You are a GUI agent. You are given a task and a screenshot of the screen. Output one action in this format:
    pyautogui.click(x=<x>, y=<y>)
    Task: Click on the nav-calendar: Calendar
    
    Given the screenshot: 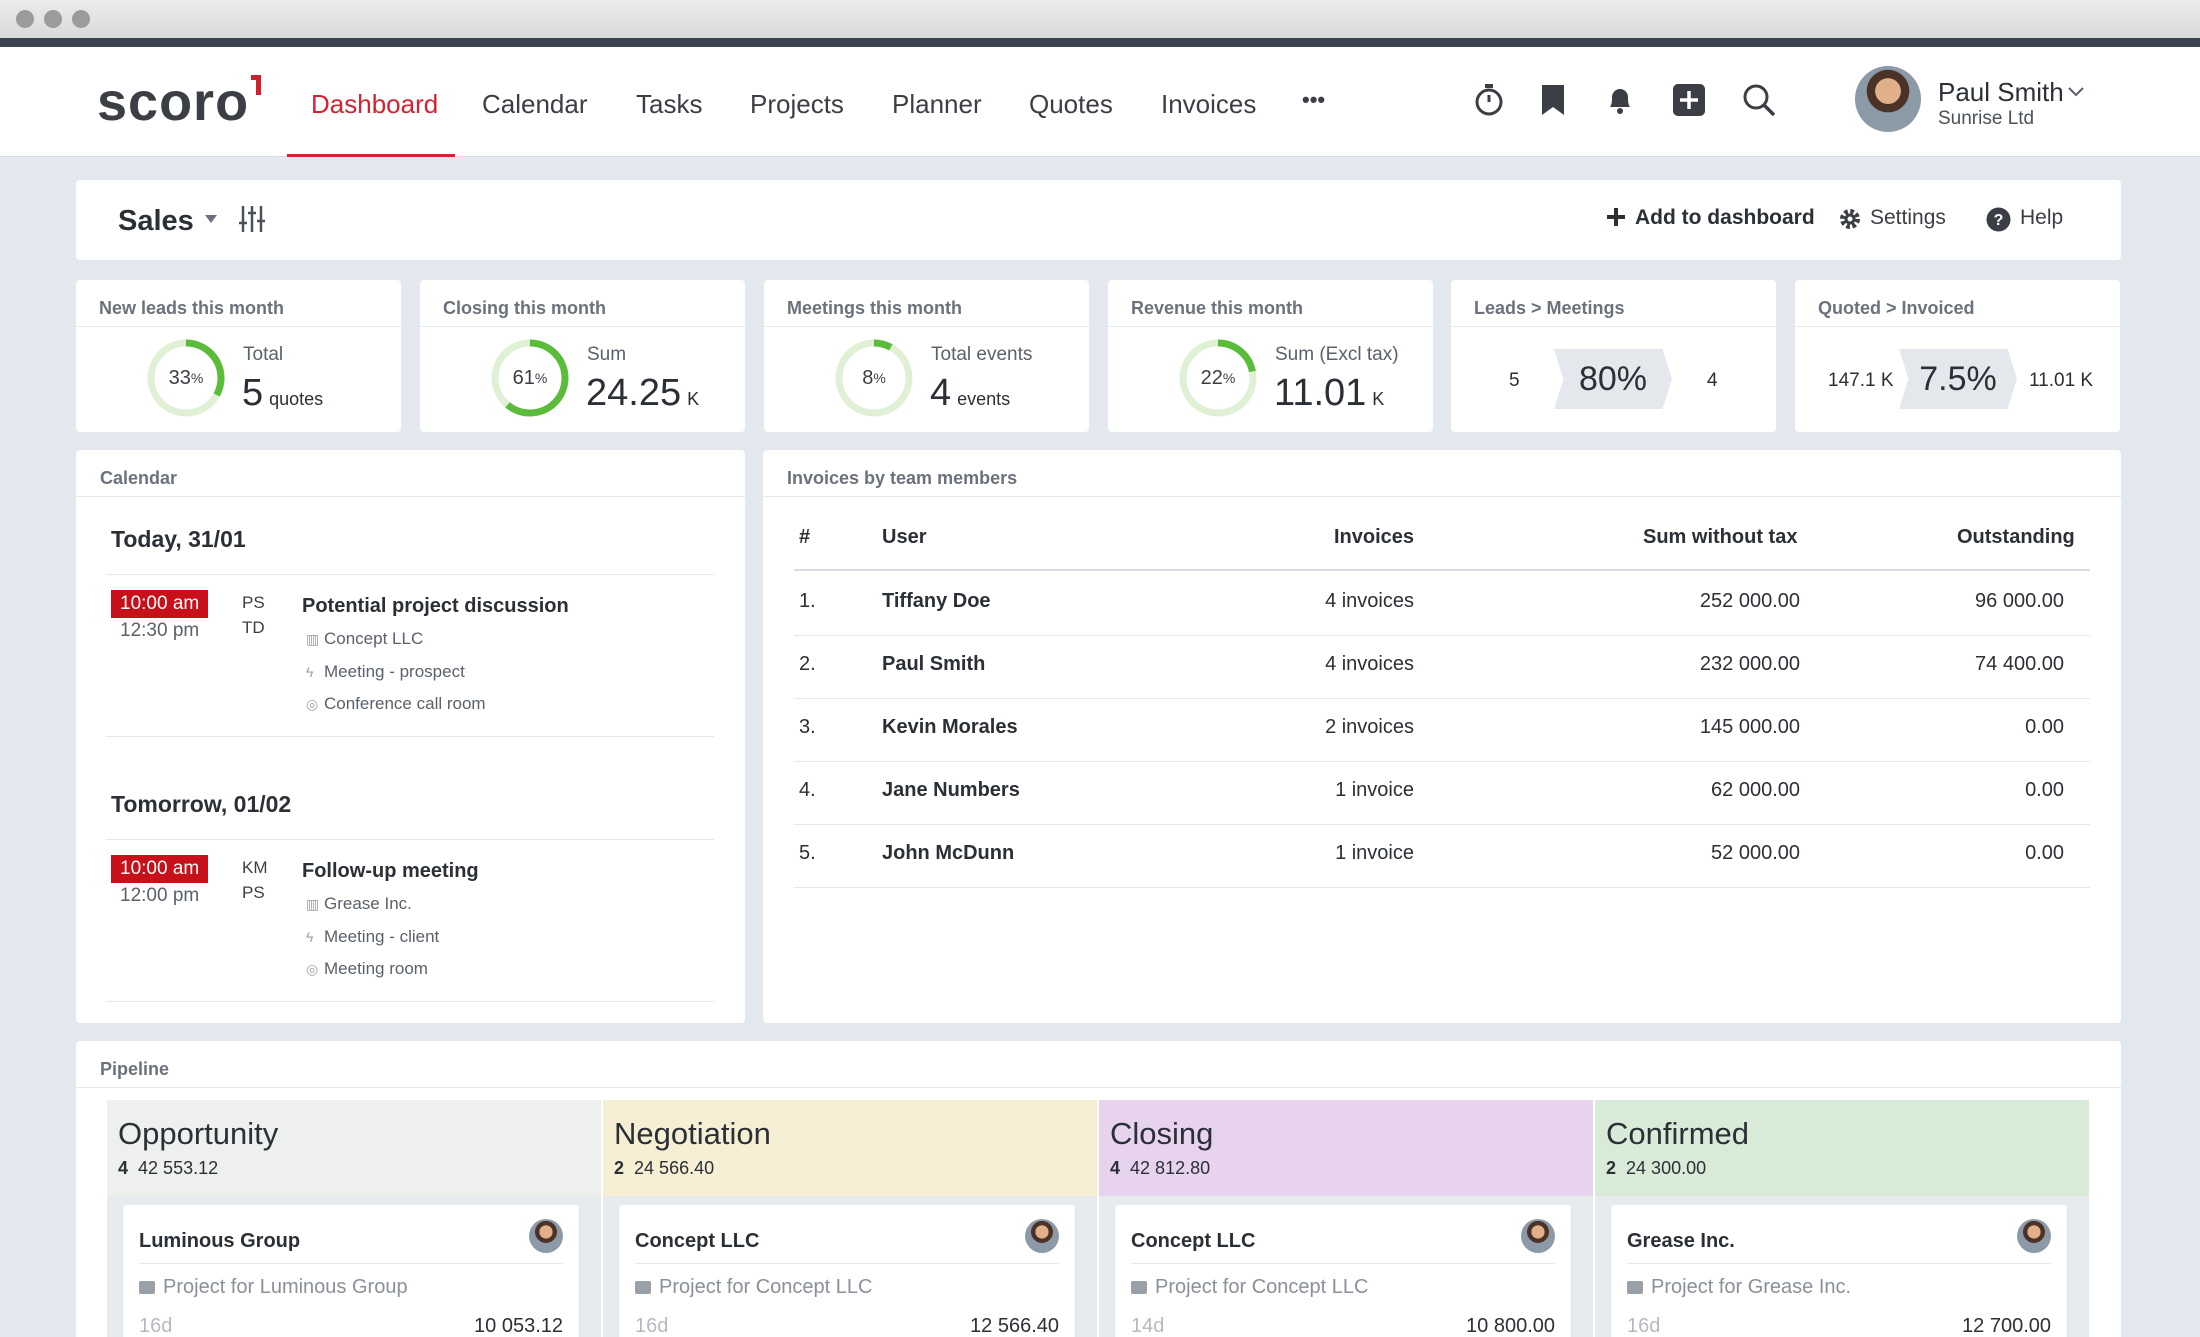 What is the action you would take?
    pyautogui.click(x=535, y=104)
    